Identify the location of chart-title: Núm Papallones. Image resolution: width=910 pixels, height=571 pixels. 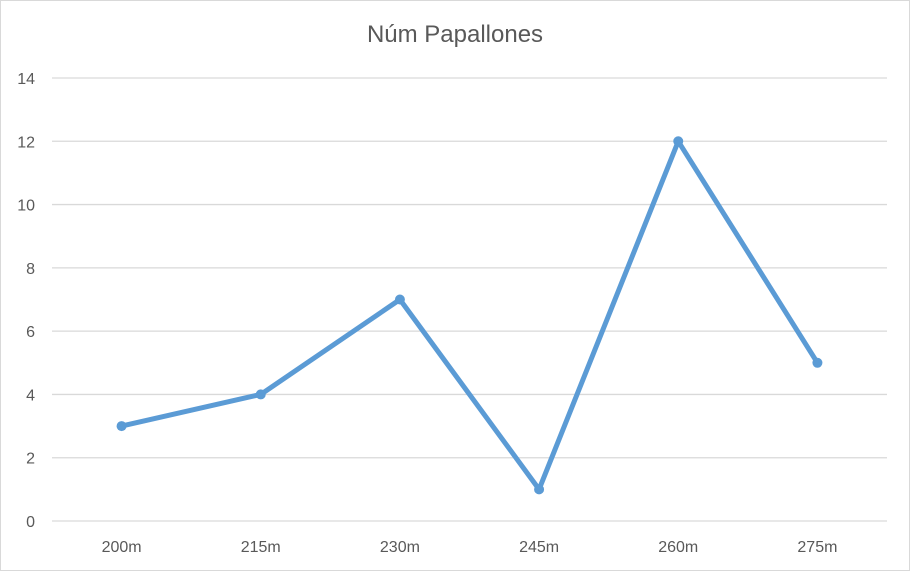
(455, 34).